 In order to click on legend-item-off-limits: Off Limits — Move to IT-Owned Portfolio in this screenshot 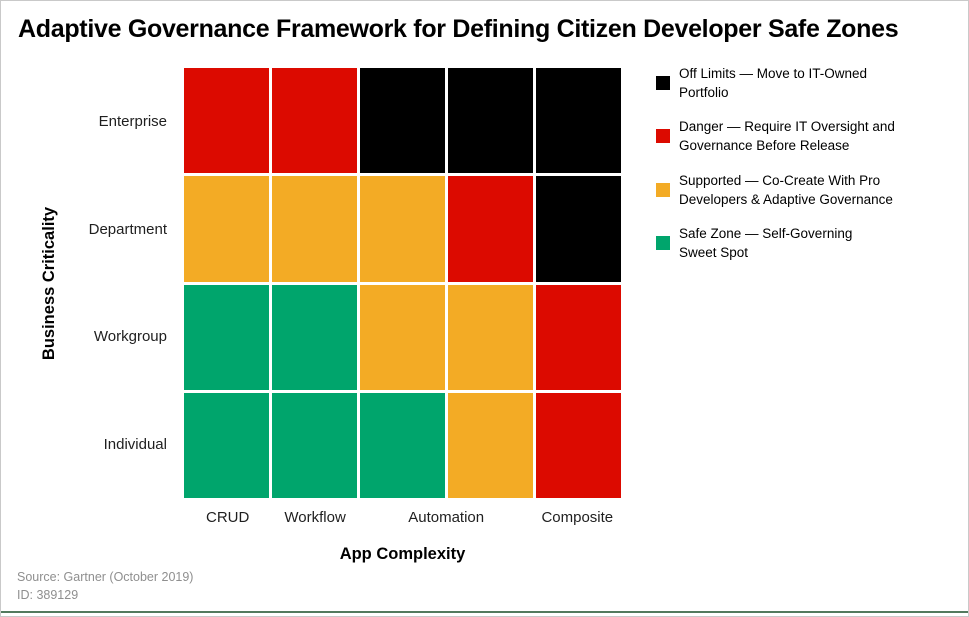, I will do `click(791, 83)`.